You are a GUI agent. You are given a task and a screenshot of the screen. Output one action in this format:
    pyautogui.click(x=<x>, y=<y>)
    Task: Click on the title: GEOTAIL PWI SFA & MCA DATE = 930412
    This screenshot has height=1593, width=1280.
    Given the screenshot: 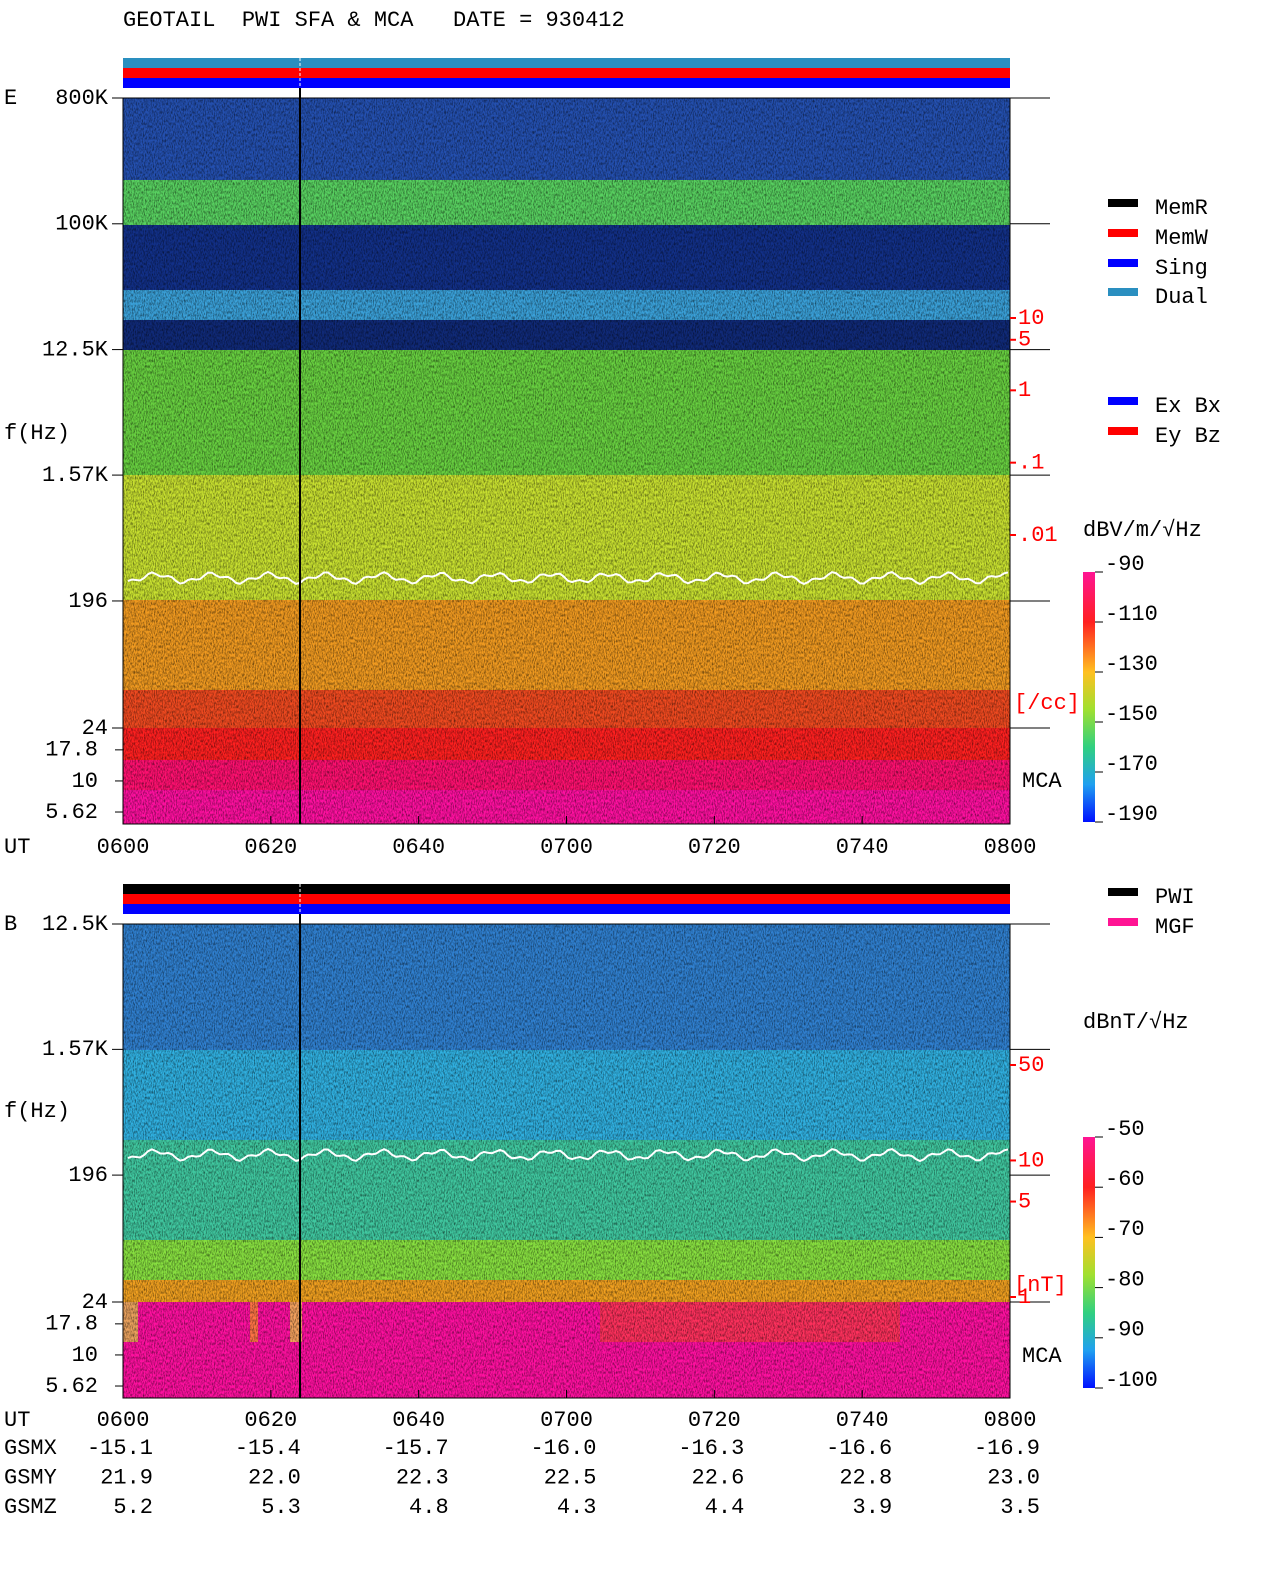 What is the action you would take?
    pyautogui.click(x=374, y=20)
    